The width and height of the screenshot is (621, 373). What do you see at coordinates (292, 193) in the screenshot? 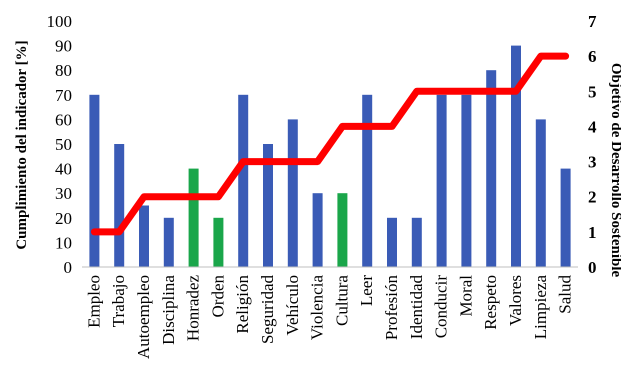
I see `bar-vehículo` at bounding box center [292, 193].